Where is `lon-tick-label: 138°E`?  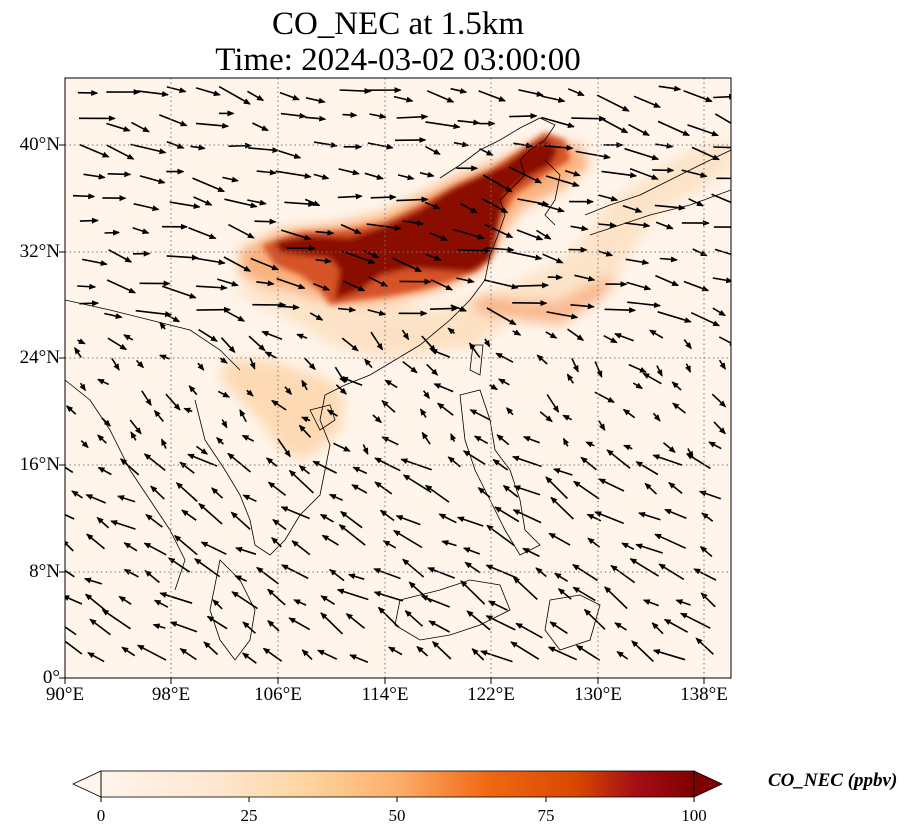
lon-tick-label: 138°E is located at coordinates (704, 694).